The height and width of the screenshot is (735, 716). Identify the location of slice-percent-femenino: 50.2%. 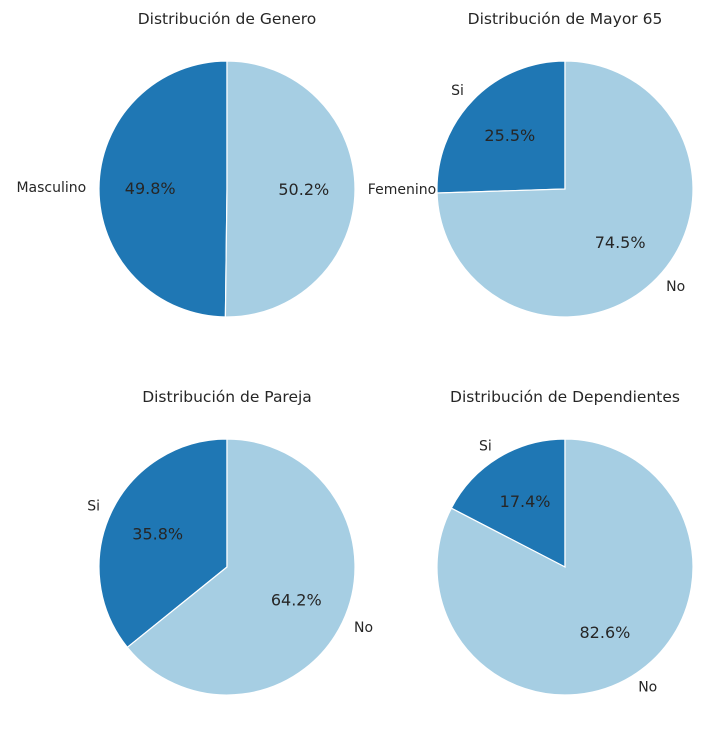
(303, 189).